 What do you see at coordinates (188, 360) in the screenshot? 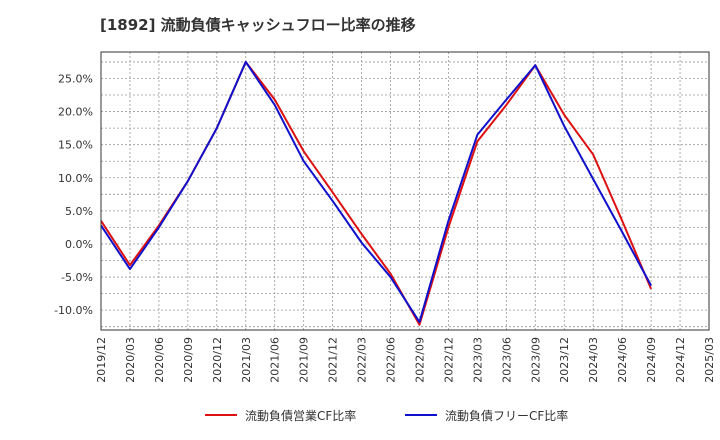
I see `x-tick-label: 2020/09` at bounding box center [188, 360].